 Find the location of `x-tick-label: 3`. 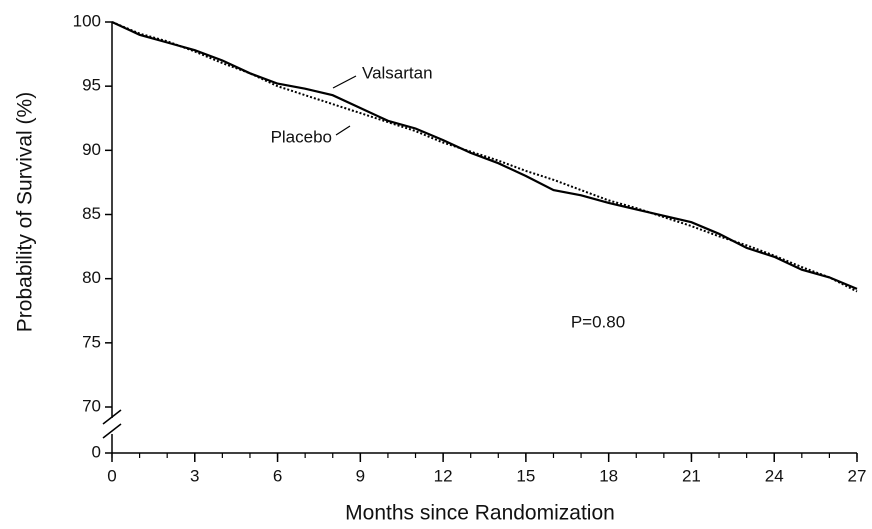

x-tick-label: 3 is located at coordinates (194, 475).